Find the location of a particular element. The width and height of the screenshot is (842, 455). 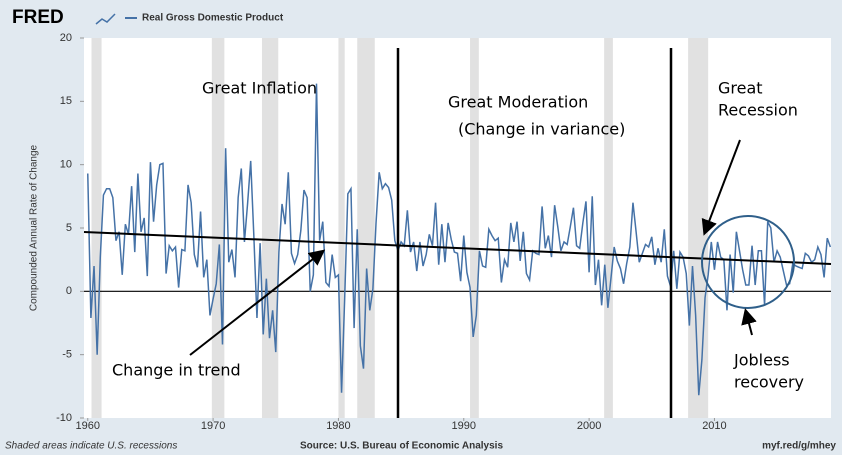

annotation: Great Inflation is located at coordinates (259, 88).